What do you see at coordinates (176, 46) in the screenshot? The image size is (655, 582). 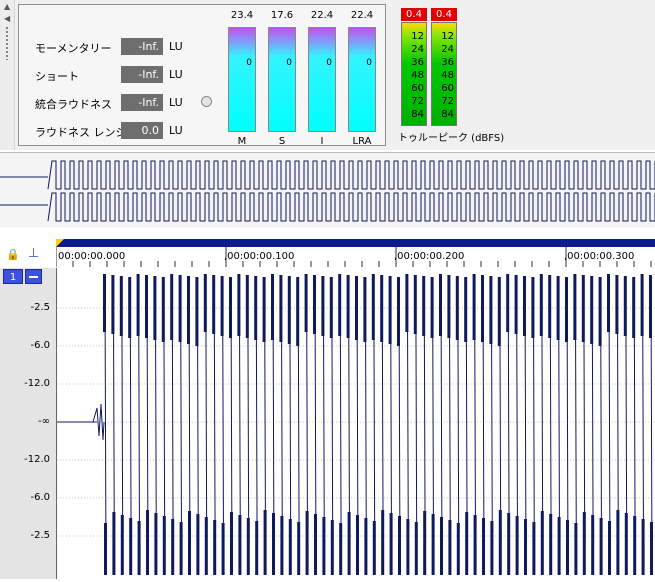 I see `momentary-unit: LU` at bounding box center [176, 46].